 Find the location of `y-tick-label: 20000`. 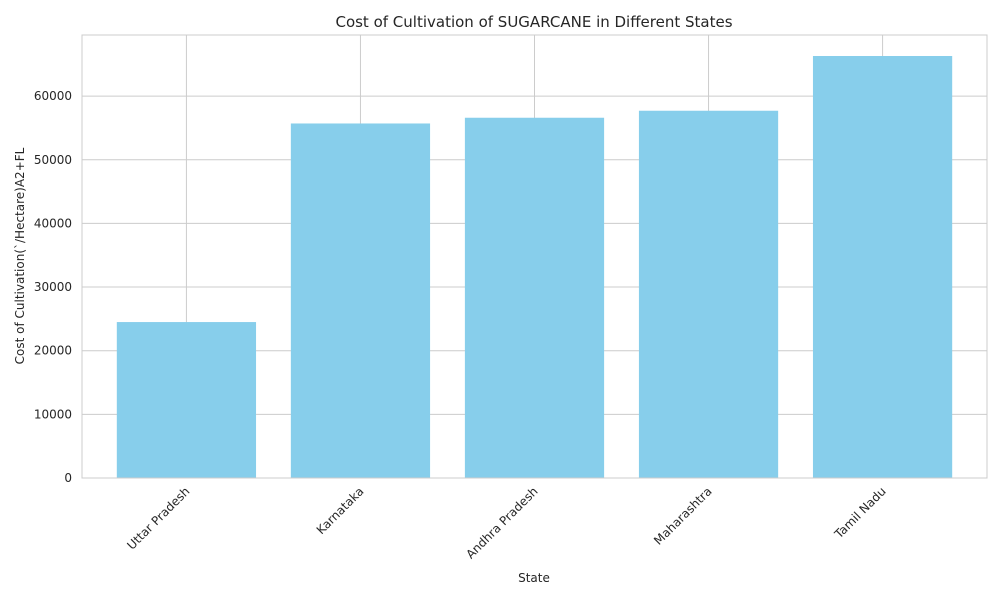

y-tick-label: 20000 is located at coordinates (53, 351).